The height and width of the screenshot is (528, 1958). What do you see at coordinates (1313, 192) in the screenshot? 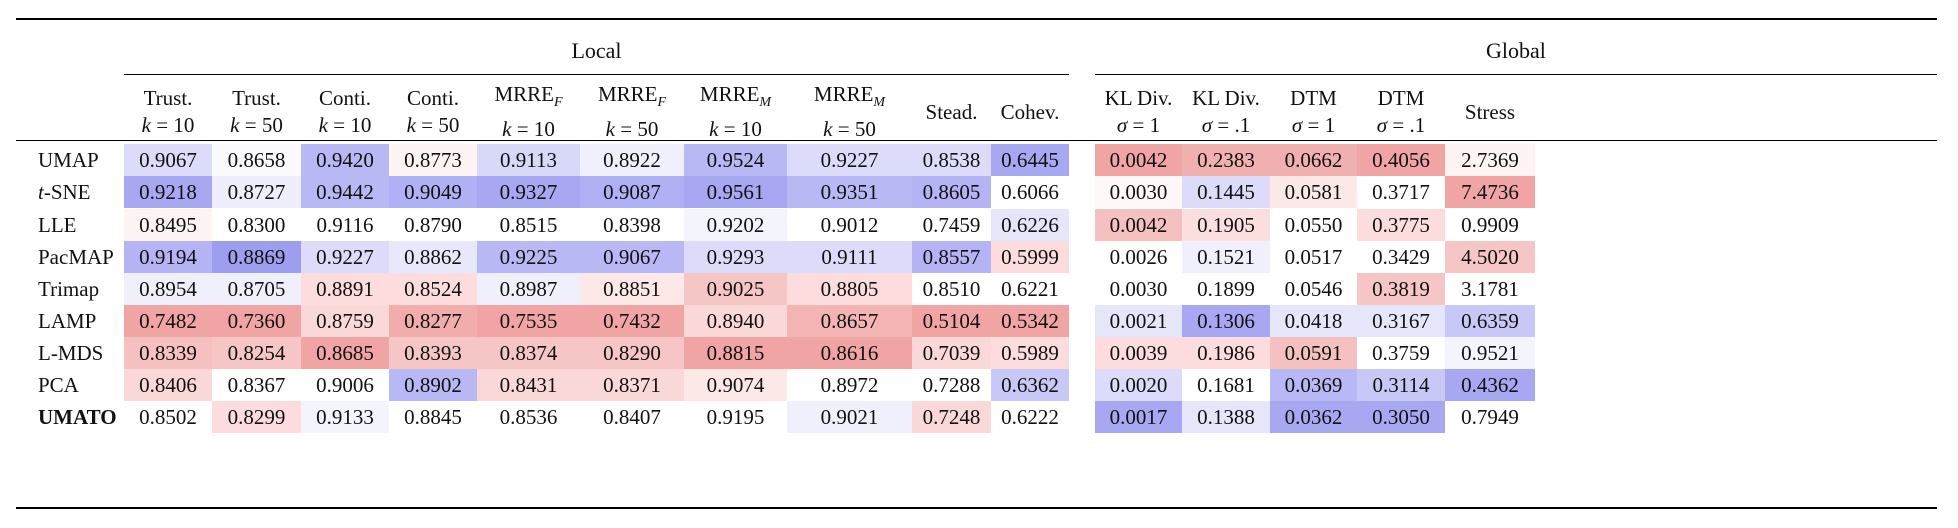
I see `table-cell: 0.0581` at bounding box center [1313, 192].